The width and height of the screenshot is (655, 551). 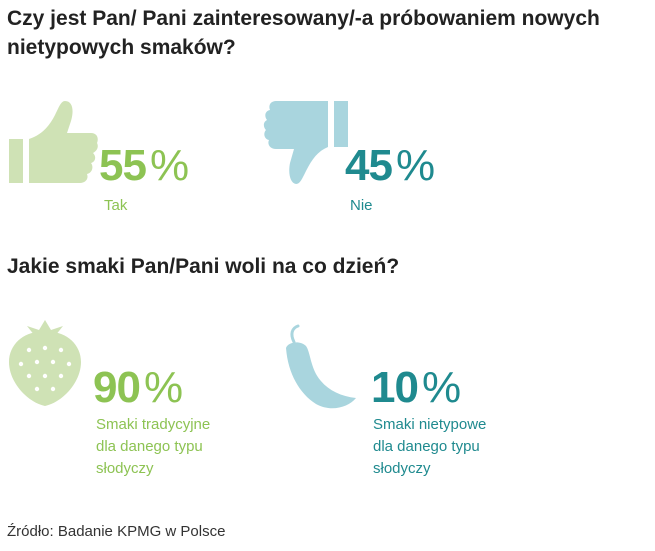 I want to click on percentage: 45%, so click(x=390, y=165).